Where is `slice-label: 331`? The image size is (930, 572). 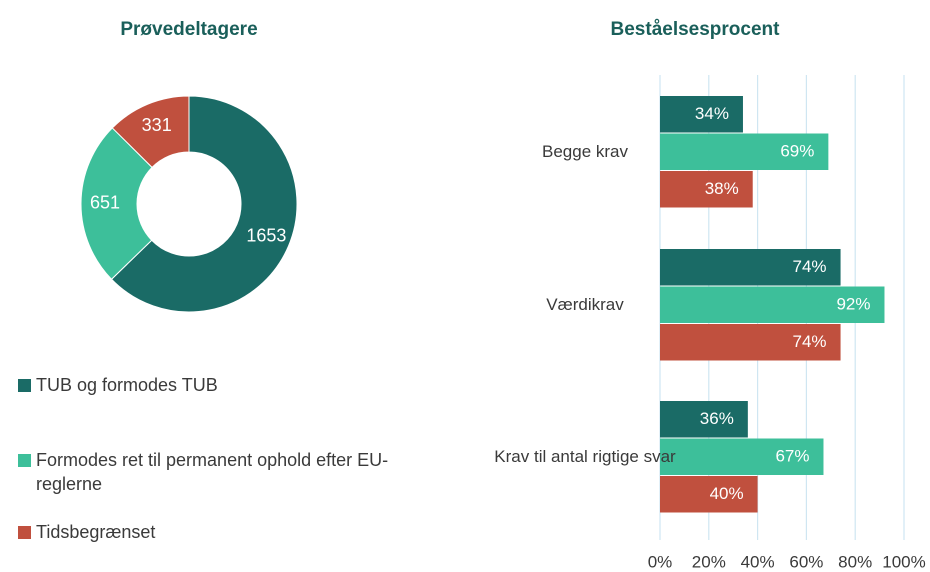 slice-label: 331 is located at coordinates (157, 125).